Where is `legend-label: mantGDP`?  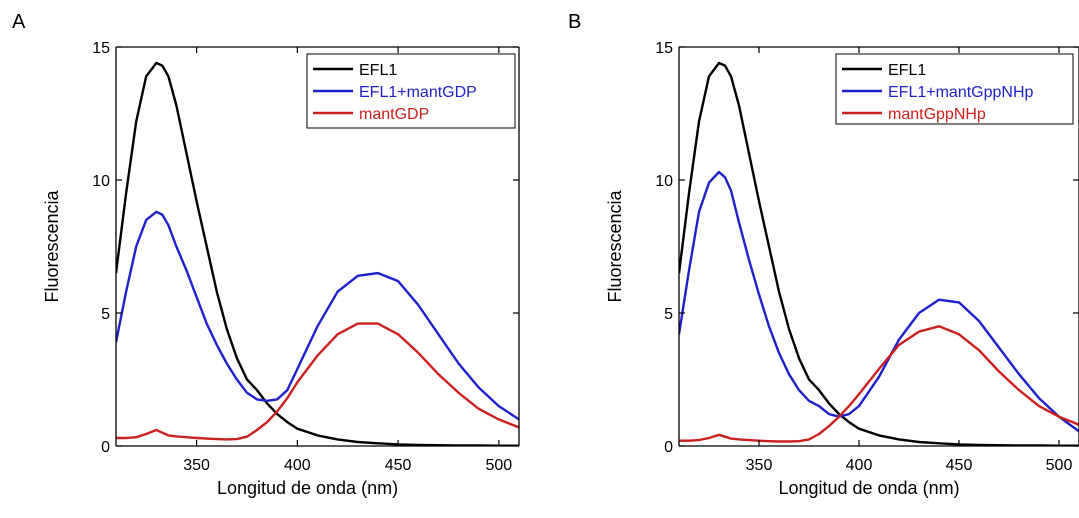
legend-label: mantGDP is located at coordinates (394, 114).